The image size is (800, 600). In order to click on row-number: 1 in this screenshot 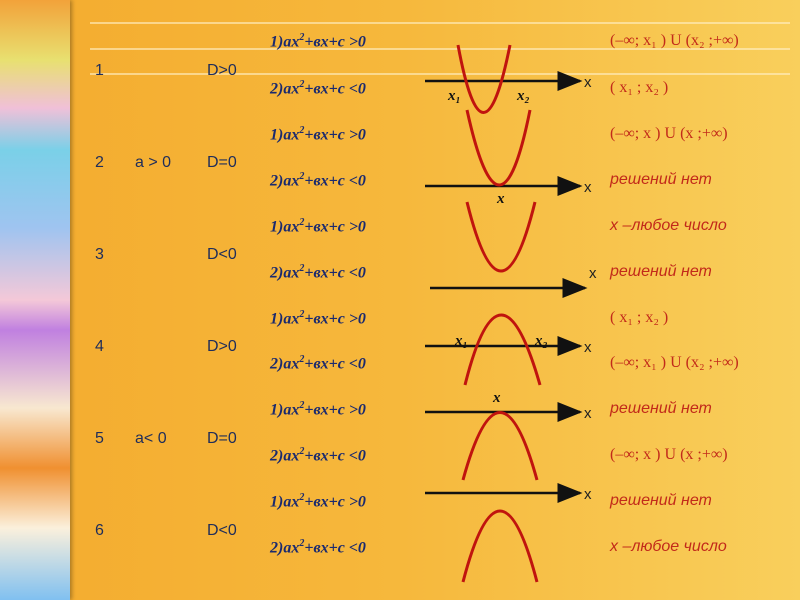, I will do `click(99, 70)`.